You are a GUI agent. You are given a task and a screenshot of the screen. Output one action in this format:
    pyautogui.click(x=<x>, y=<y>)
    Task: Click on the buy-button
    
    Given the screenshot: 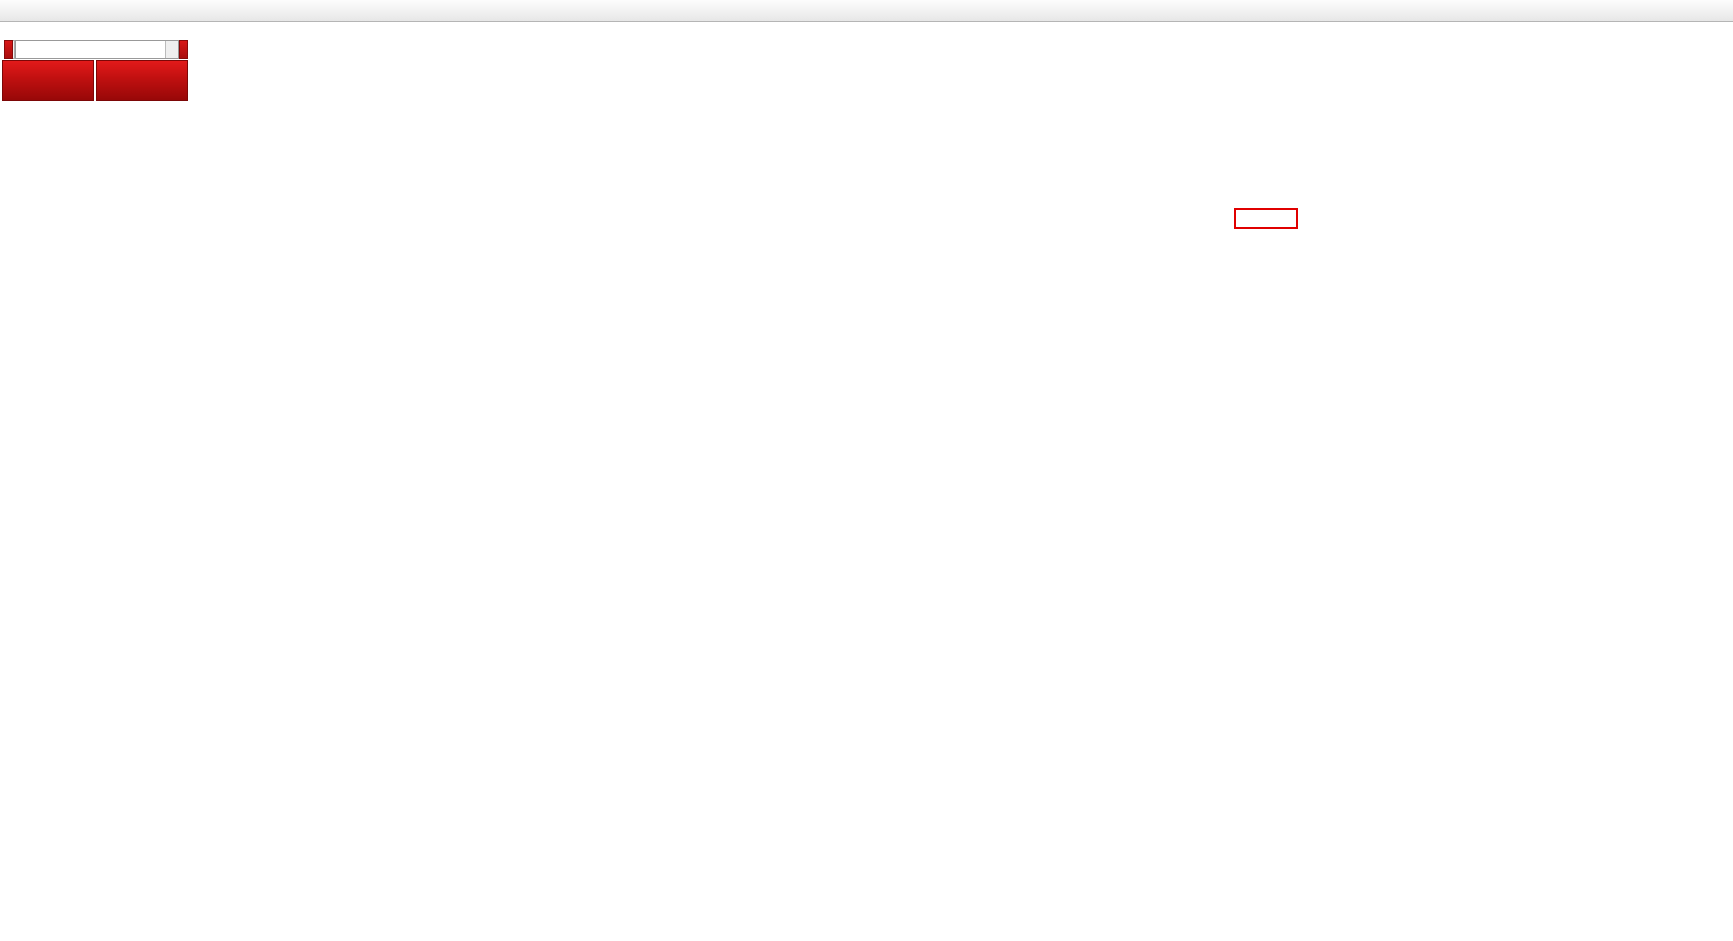 What is the action you would take?
    pyautogui.click(x=183, y=49)
    